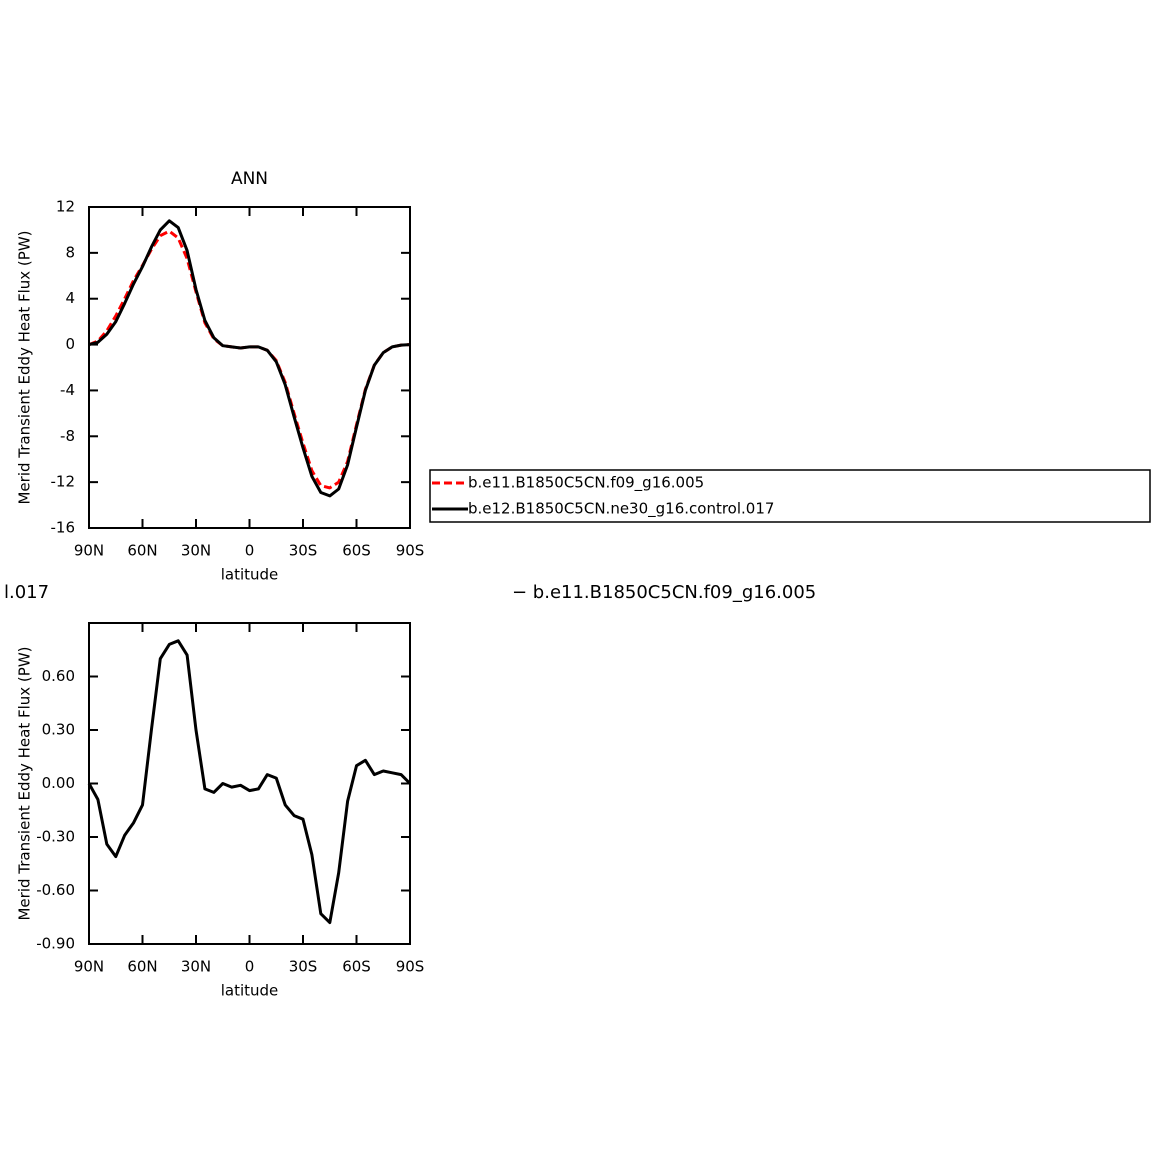  Describe the element at coordinates (664, 592) in the screenshot. I see `title-fragment: − b.e11.B1850C5CN.f09_g16.005` at that location.